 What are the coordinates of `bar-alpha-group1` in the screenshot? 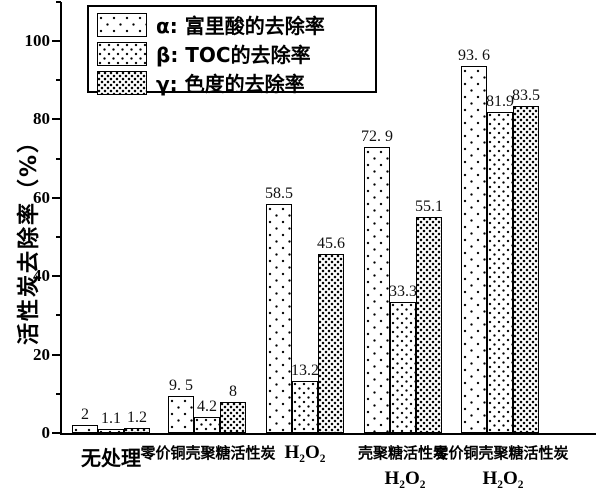 It's located at (85, 429).